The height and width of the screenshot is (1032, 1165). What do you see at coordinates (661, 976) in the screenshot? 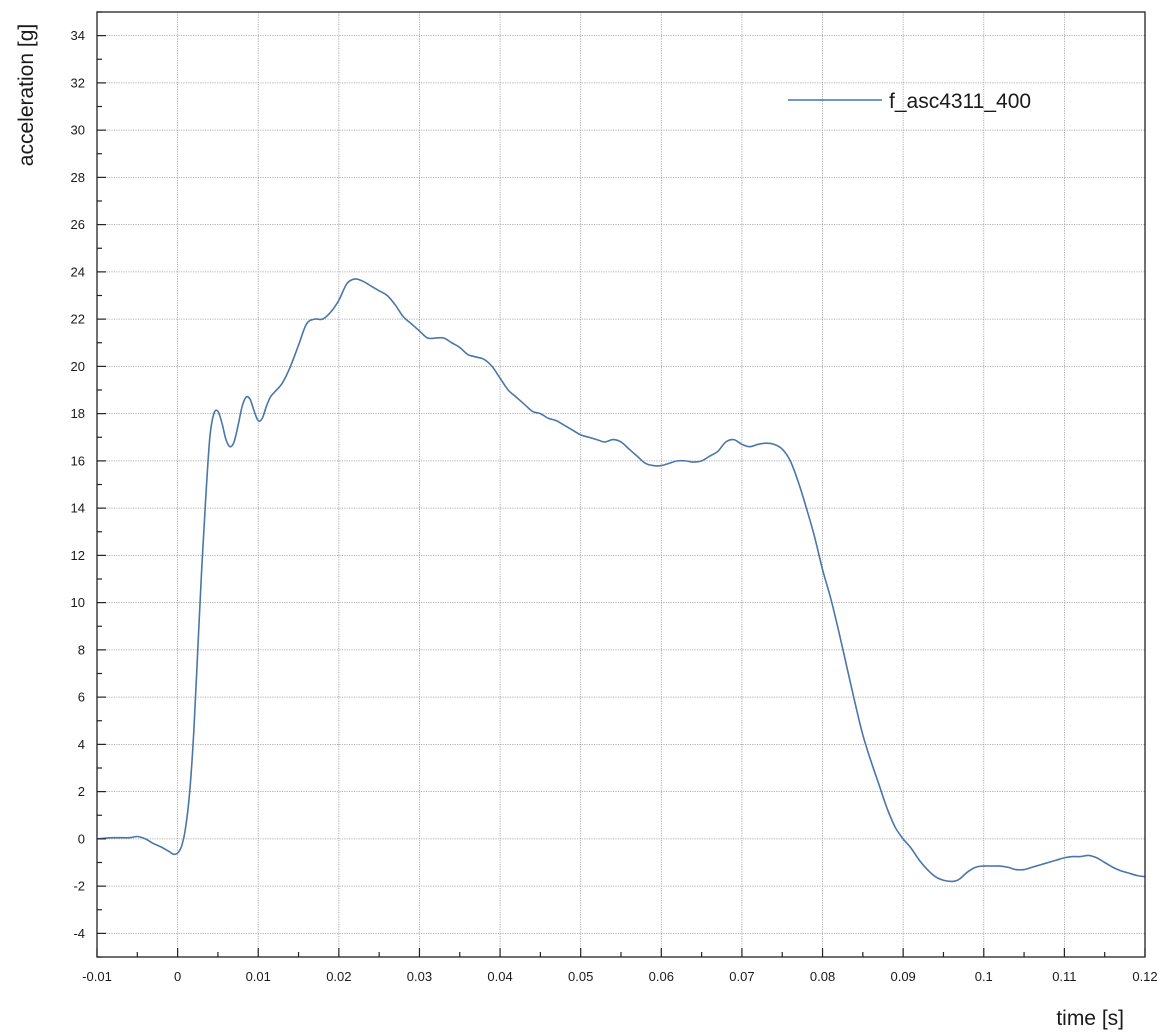
I see `x-tick-label: 0.06` at bounding box center [661, 976].